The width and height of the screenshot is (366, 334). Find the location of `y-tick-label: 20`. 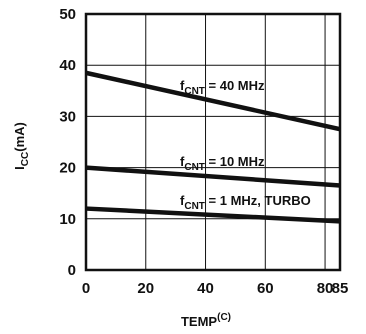

y-tick-label: 20 is located at coordinates (67, 168).